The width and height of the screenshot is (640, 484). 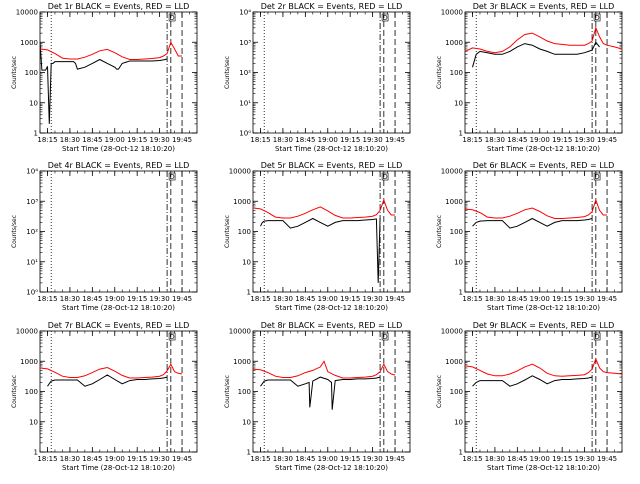 I want to click on panel-title: Det 6r BLACK = Events, RED = LLD, so click(x=544, y=165).